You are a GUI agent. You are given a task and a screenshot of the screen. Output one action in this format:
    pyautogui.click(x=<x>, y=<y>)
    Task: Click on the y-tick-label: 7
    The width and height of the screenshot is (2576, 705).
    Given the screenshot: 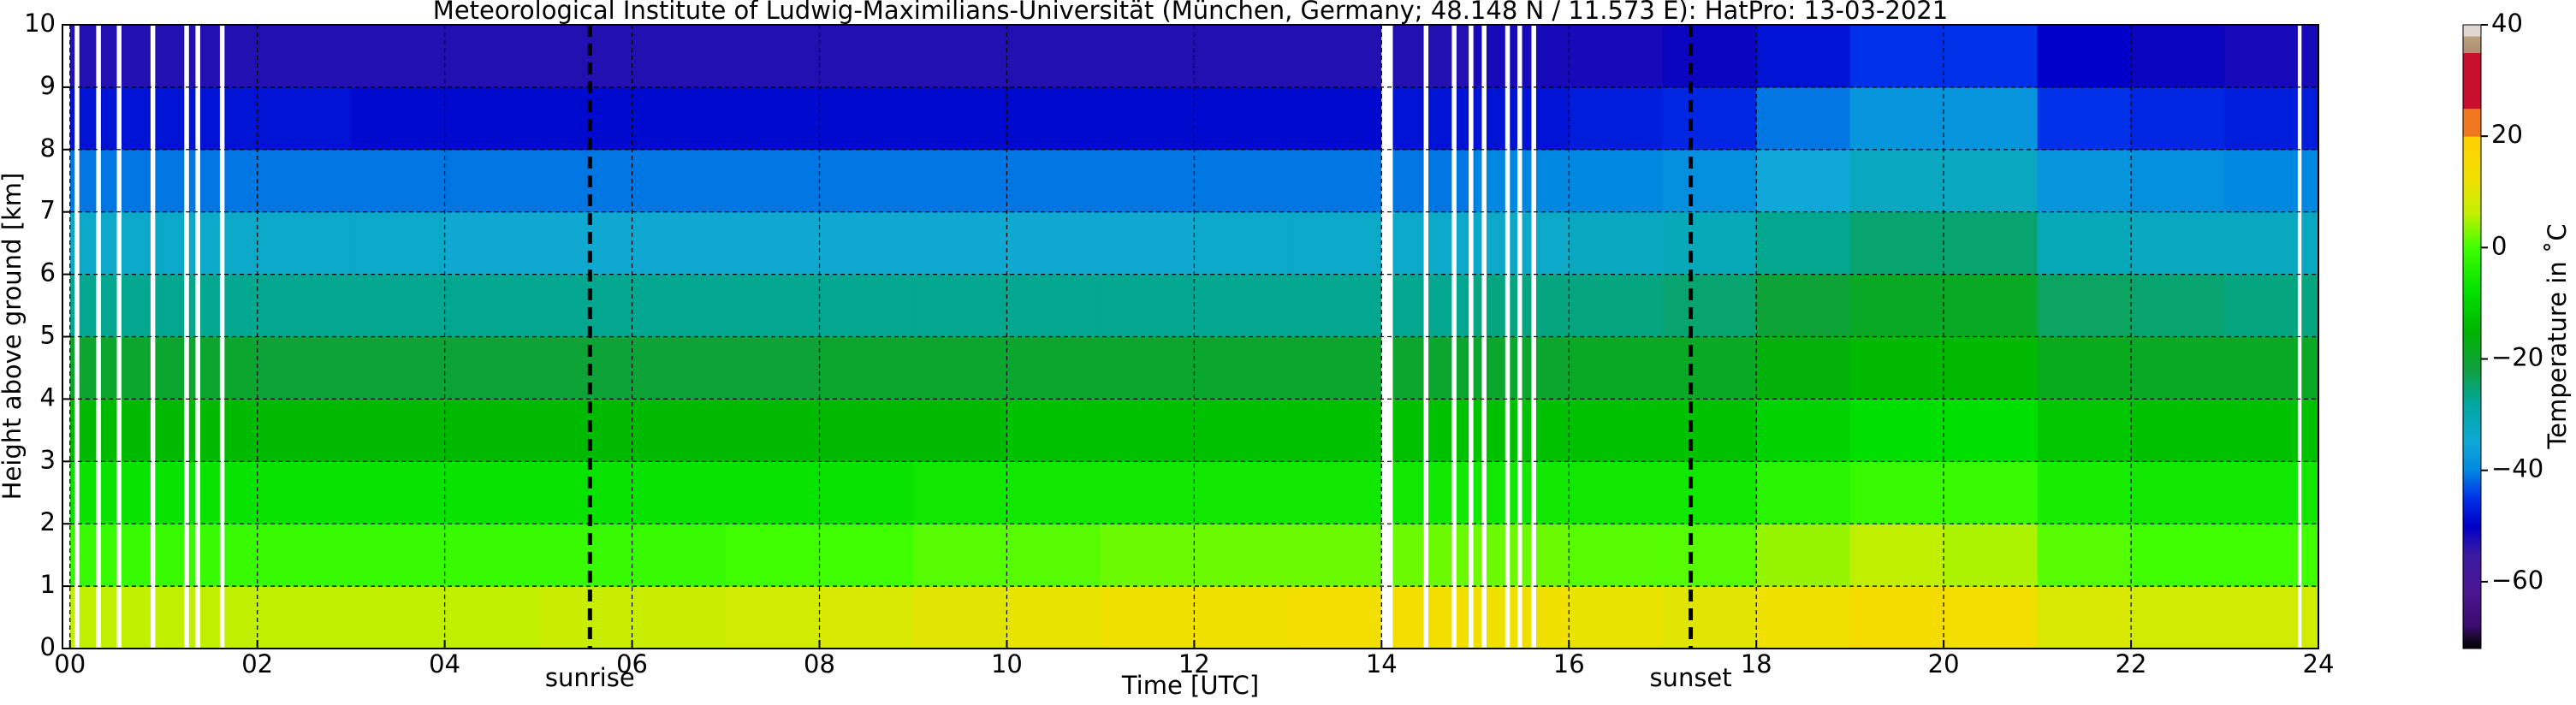 What is the action you would take?
    pyautogui.click(x=48, y=210)
    